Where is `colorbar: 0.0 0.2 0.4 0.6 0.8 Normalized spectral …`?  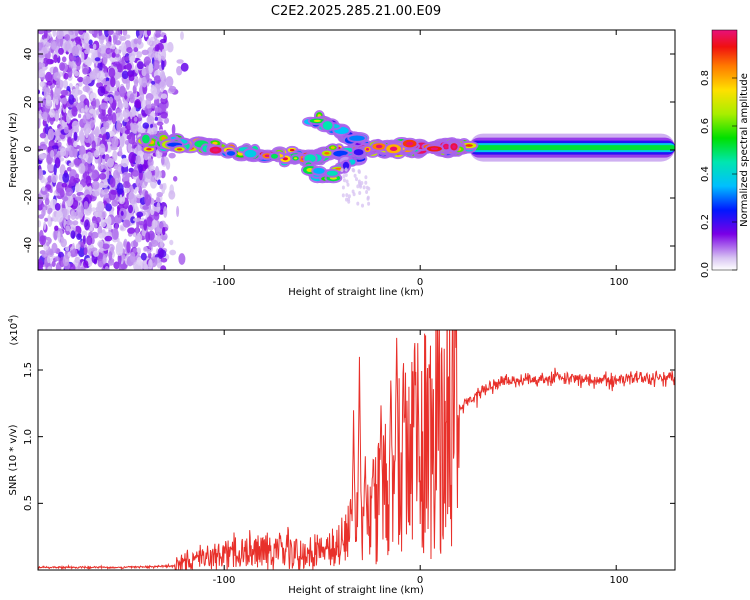
colorbar: 0.0 0.2 0.4 0.6 0.8 Normalized spectral … is located at coordinates (725, 153).